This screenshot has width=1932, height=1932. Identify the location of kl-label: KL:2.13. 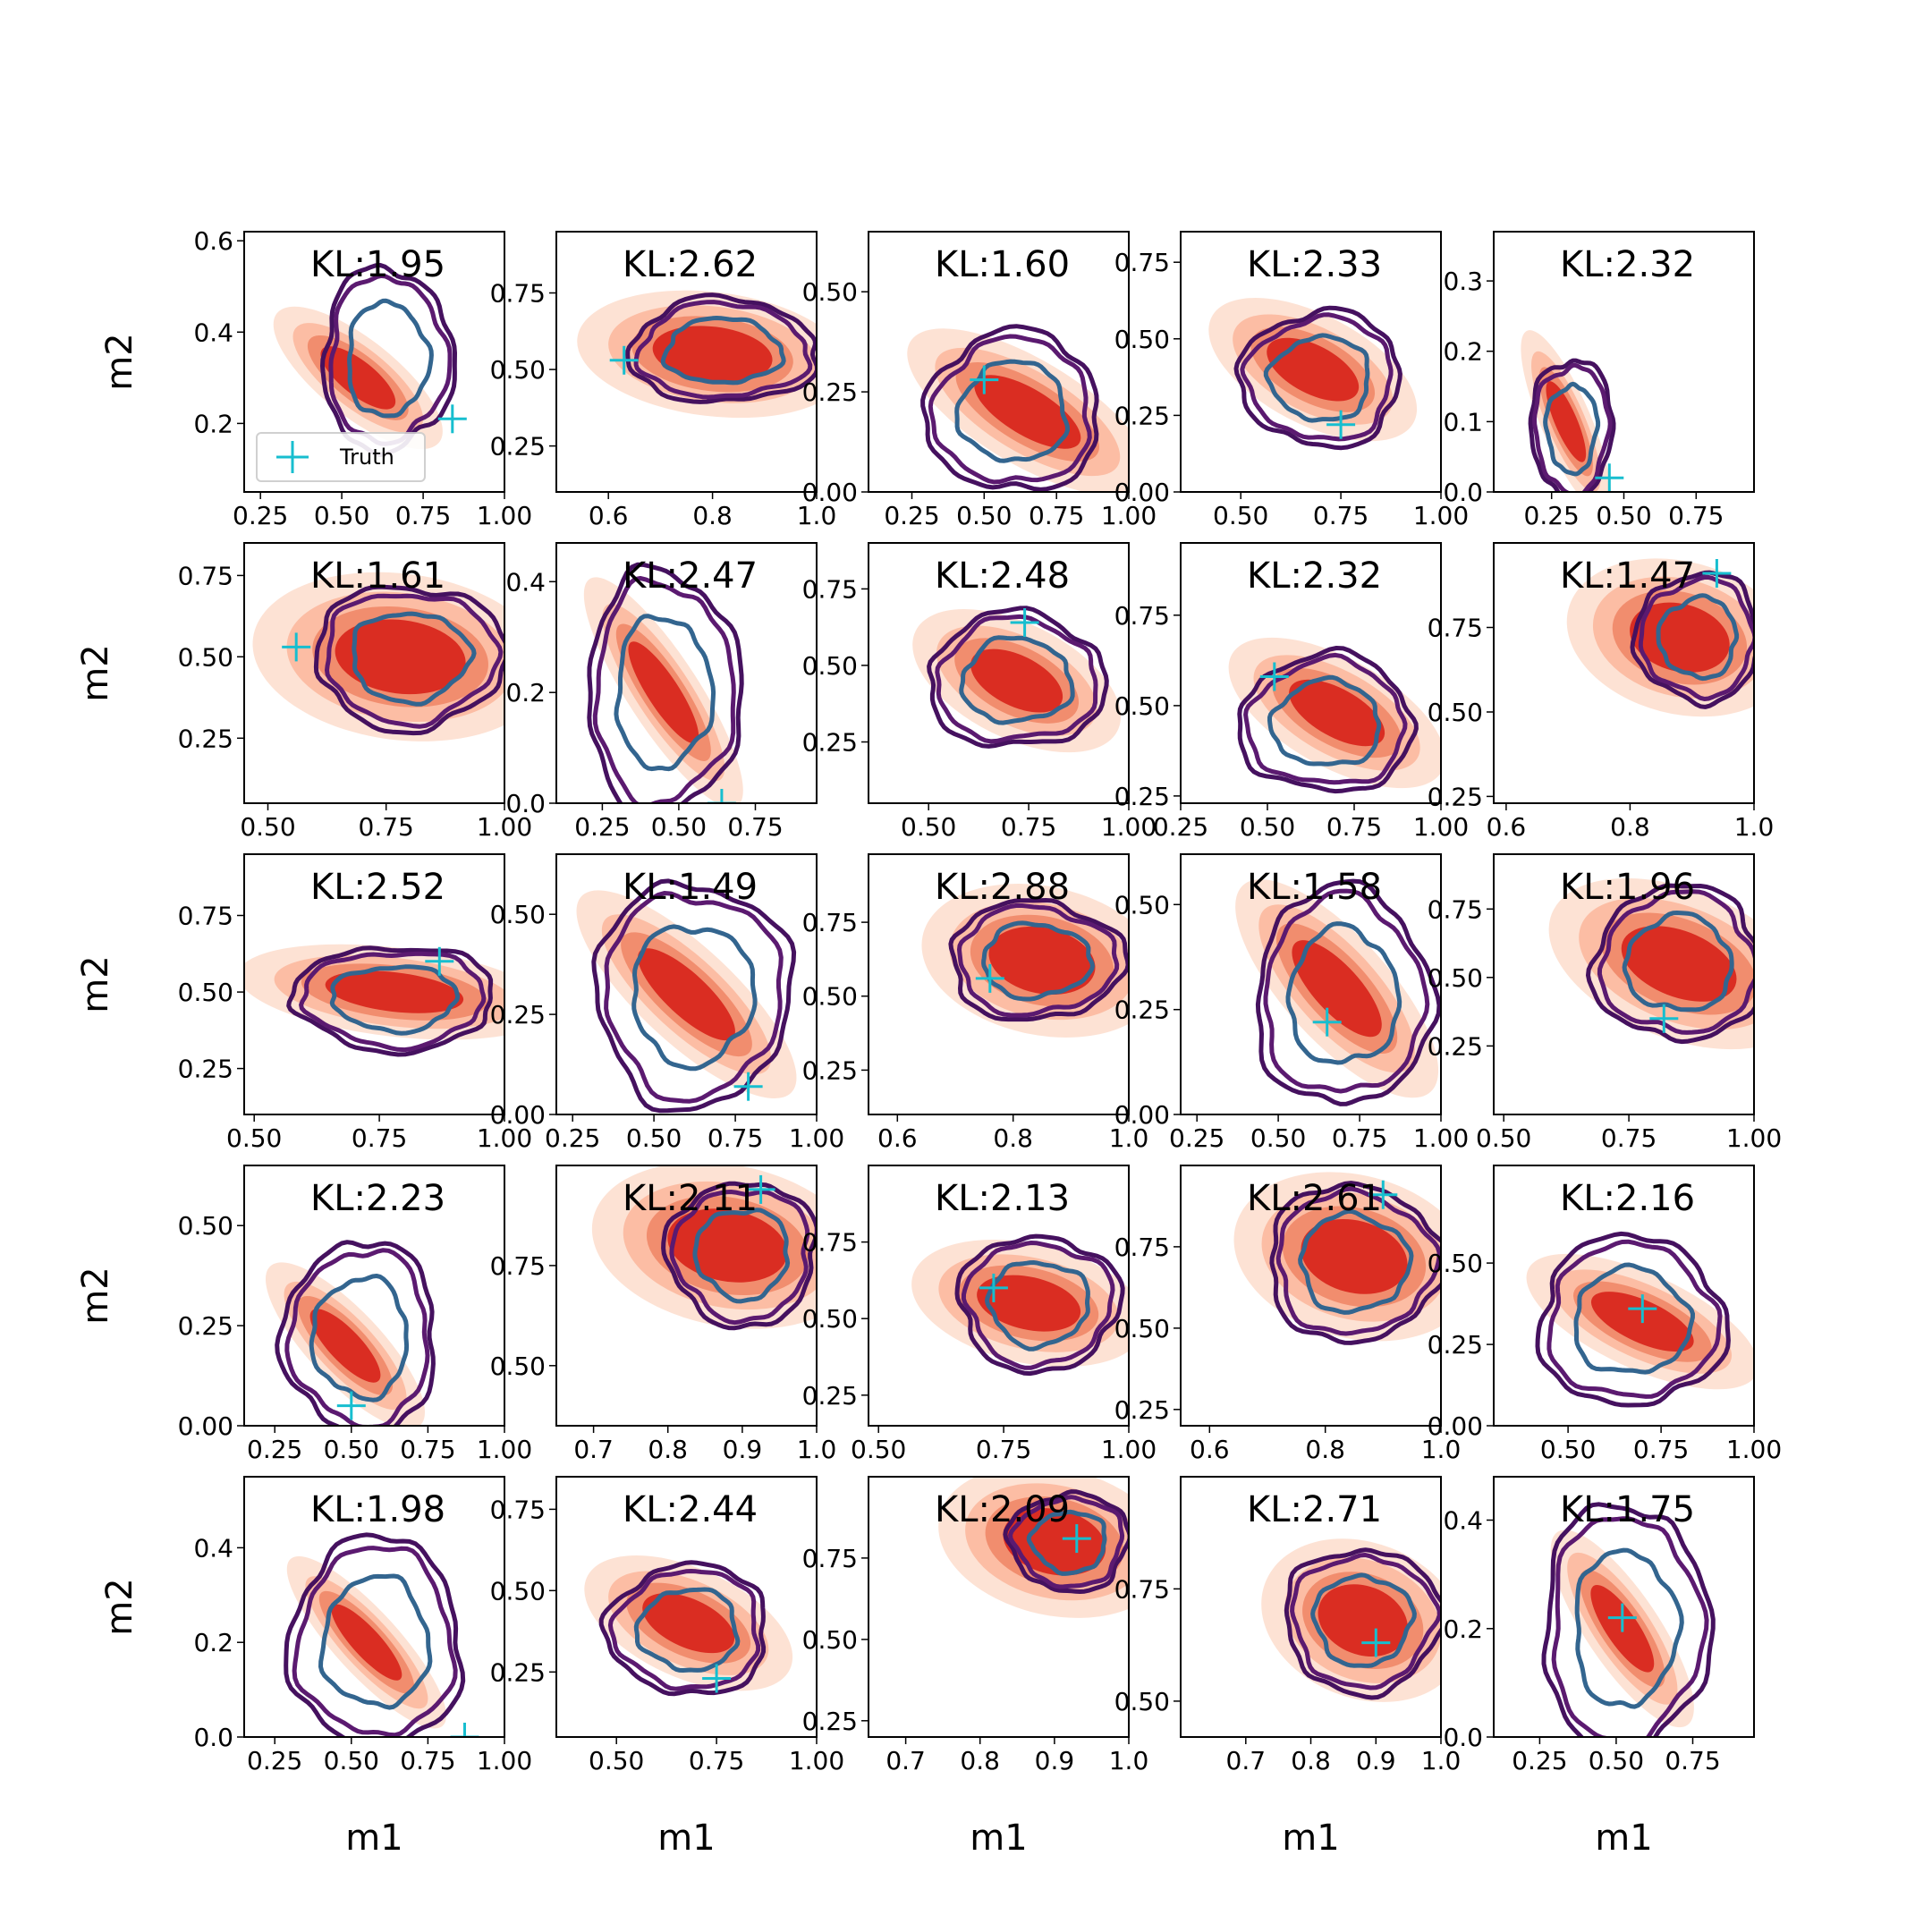
(1002, 1198).